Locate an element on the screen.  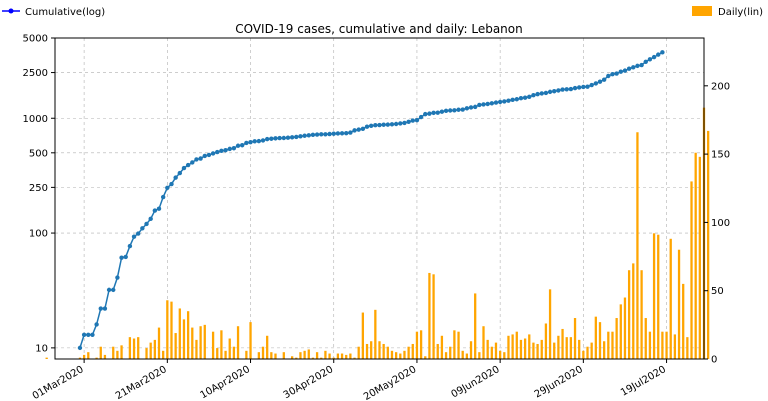
legend-cumulative-label: Cumulative(log) is located at coordinates (65, 12).